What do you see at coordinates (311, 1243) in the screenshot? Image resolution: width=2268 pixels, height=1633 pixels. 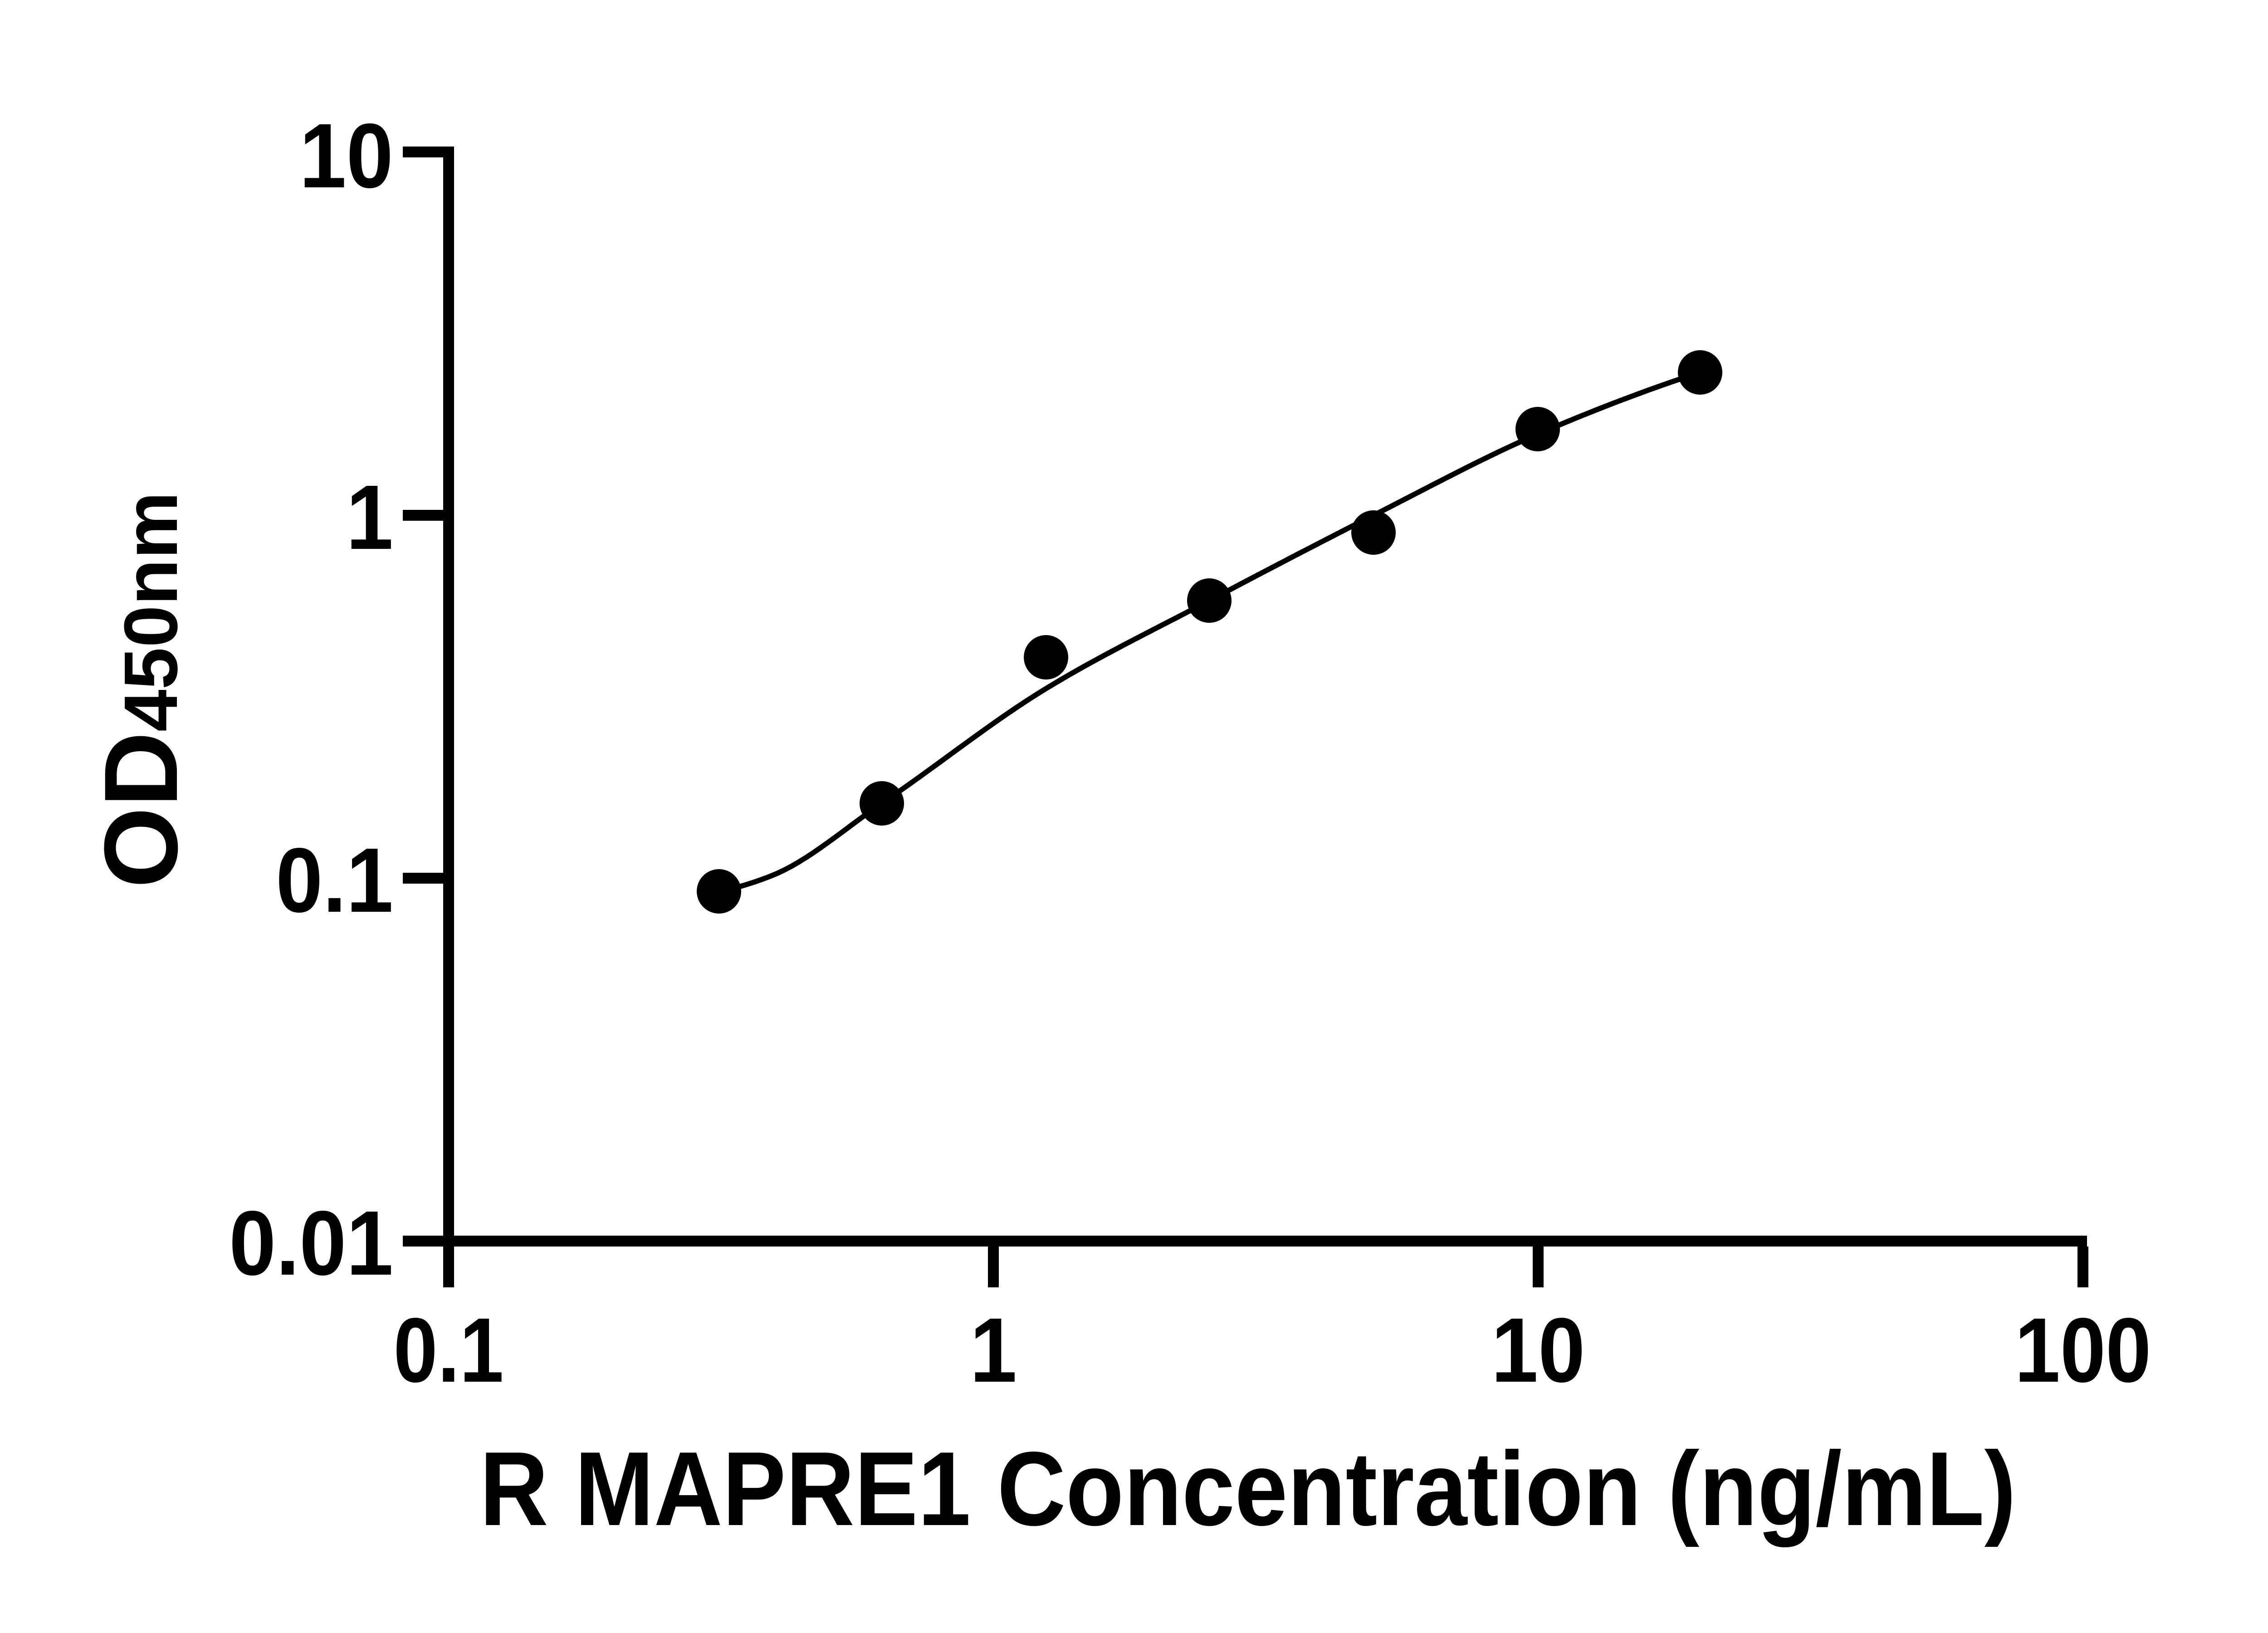 I see `svg-text: 0.01` at bounding box center [311, 1243].